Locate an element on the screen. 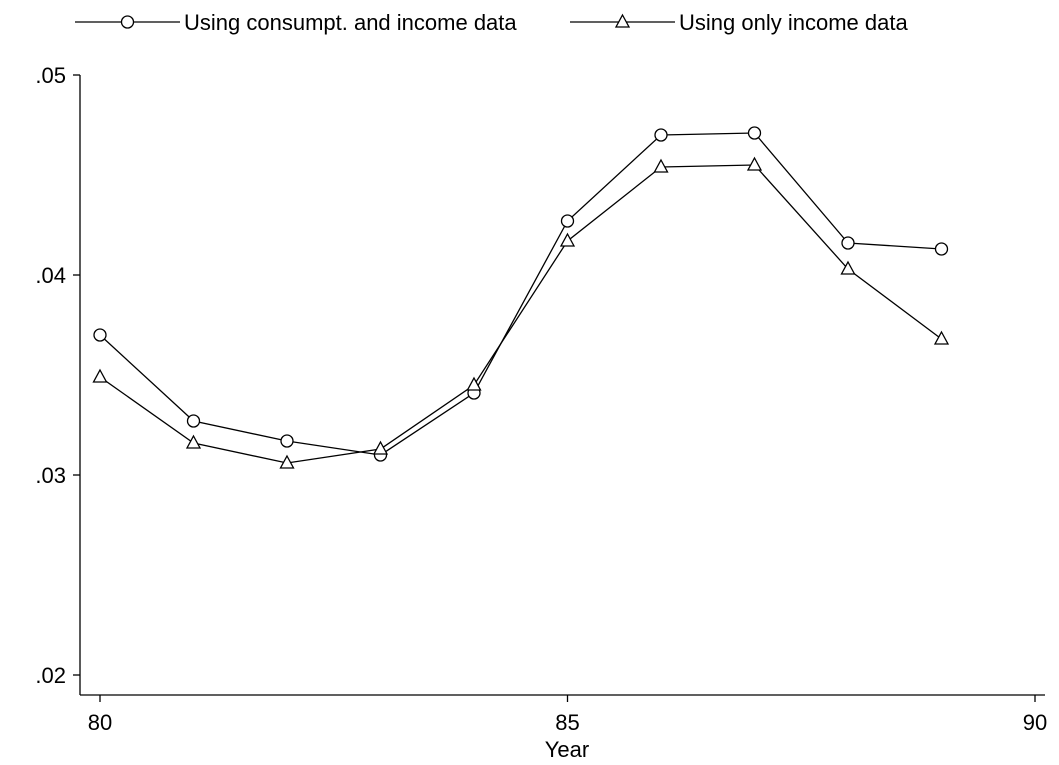 The image size is (1059, 765). legend-label-series-1: Using consumpt. and income data is located at coordinates (350, 22).